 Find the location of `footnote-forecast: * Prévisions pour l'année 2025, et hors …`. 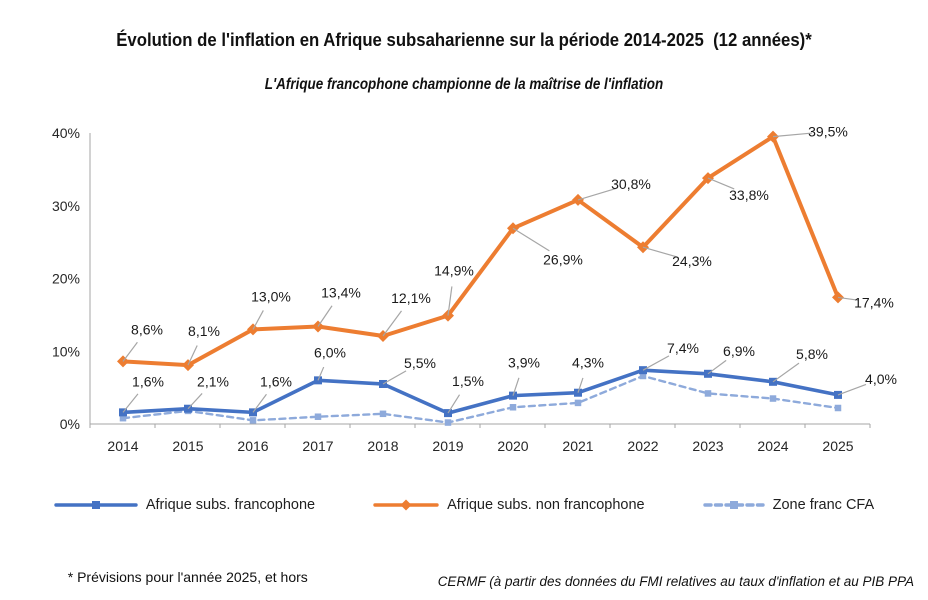

footnote-forecast: * Prévisions pour l'année 2025, et hors … is located at coordinates (180, 572).